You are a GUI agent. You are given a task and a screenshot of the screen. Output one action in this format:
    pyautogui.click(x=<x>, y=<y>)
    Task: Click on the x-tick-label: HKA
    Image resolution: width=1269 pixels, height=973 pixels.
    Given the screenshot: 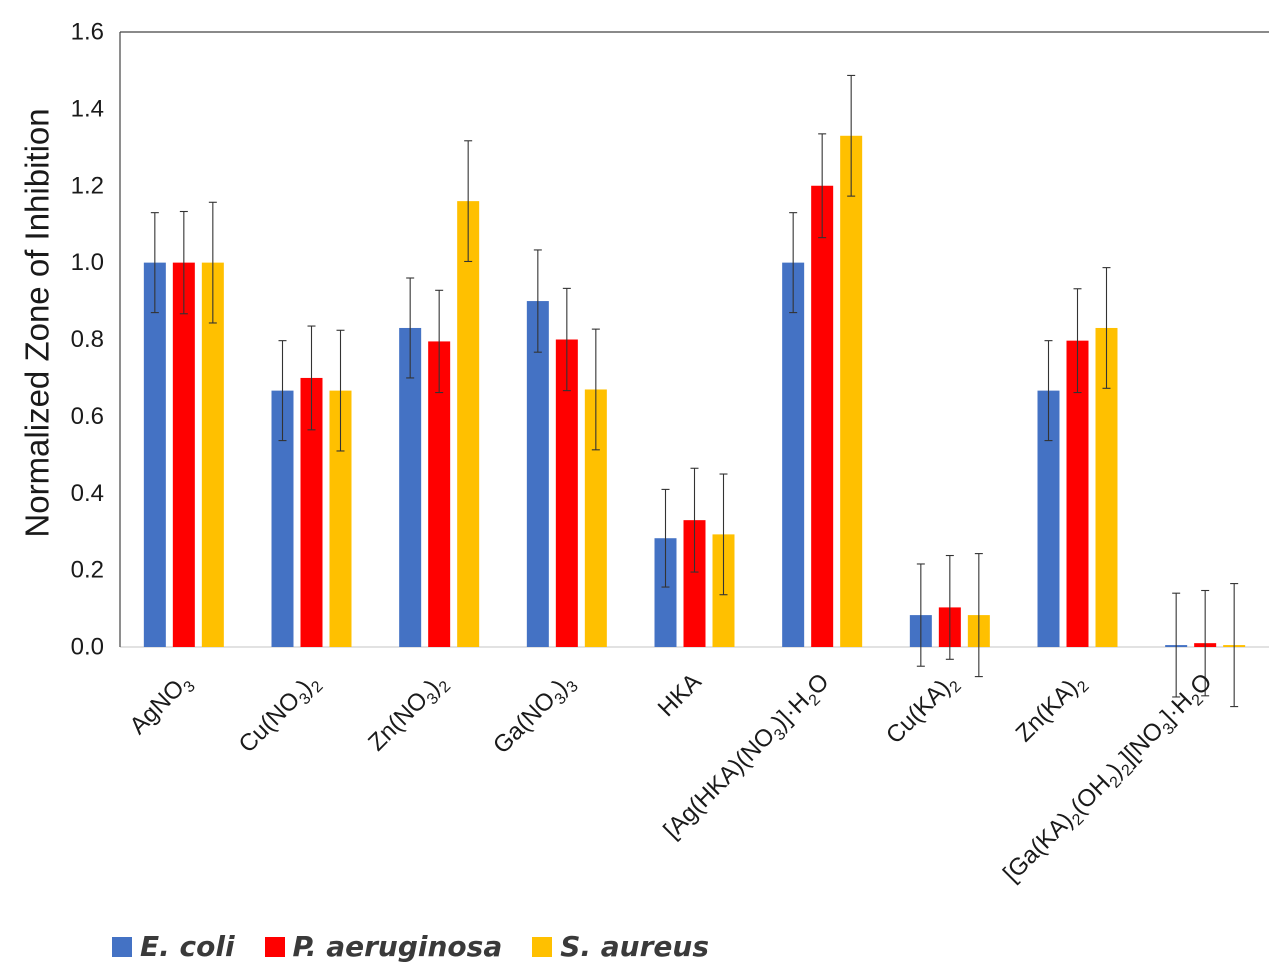 What is the action you would take?
    pyautogui.click(x=680, y=695)
    